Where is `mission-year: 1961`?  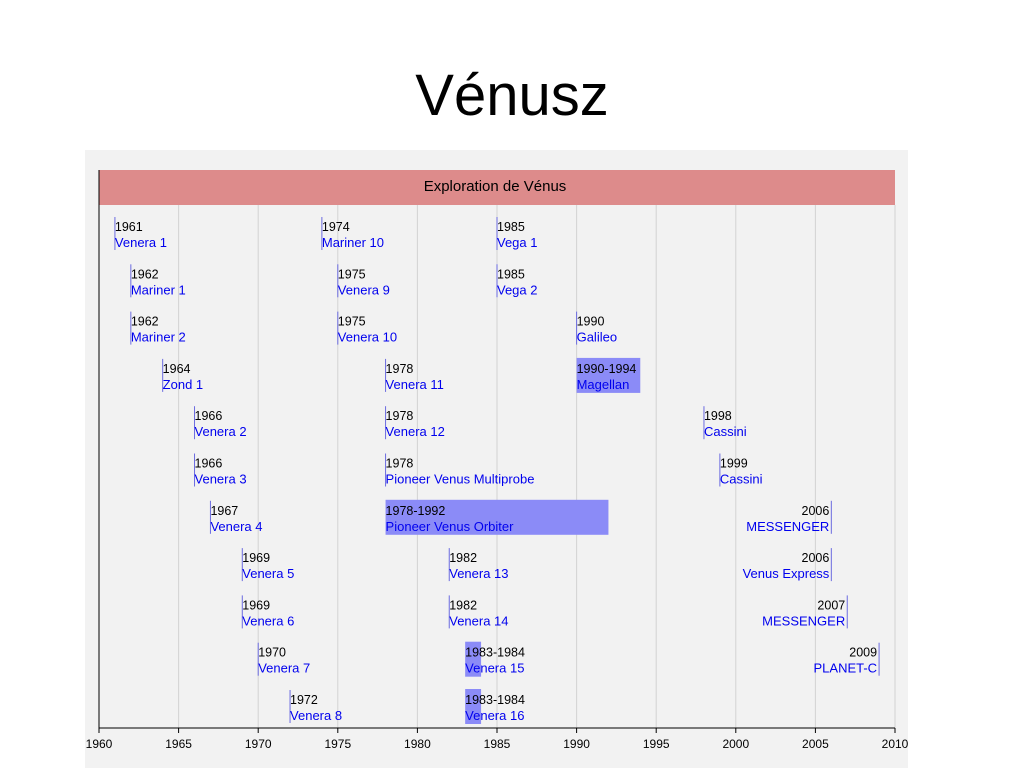 mission-year: 1961 is located at coordinates (129, 227).